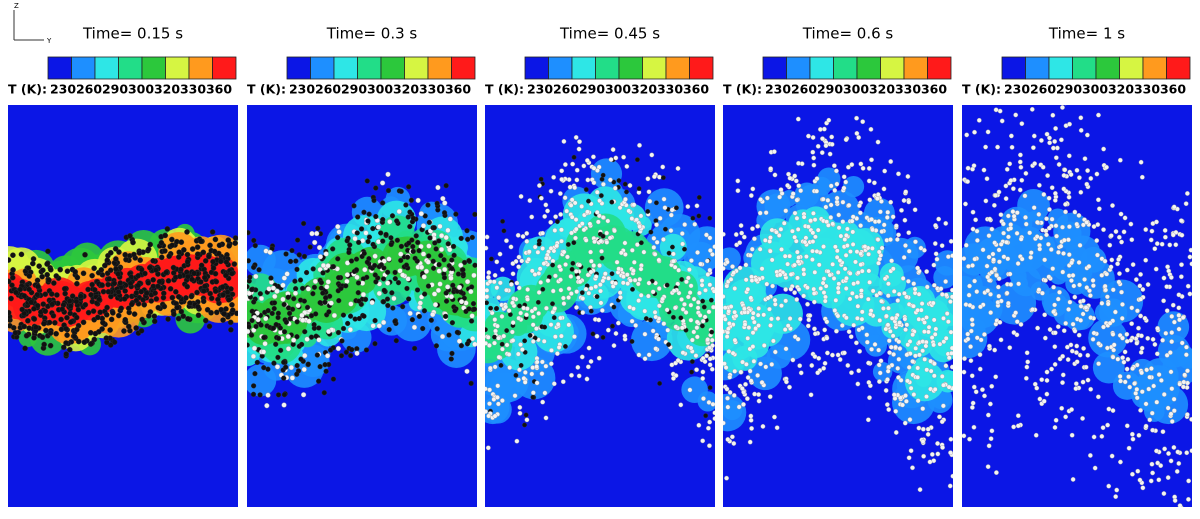  Describe the element at coordinates (27, 89) in the screenshot. I see `colorbar-label: T (K):` at that location.